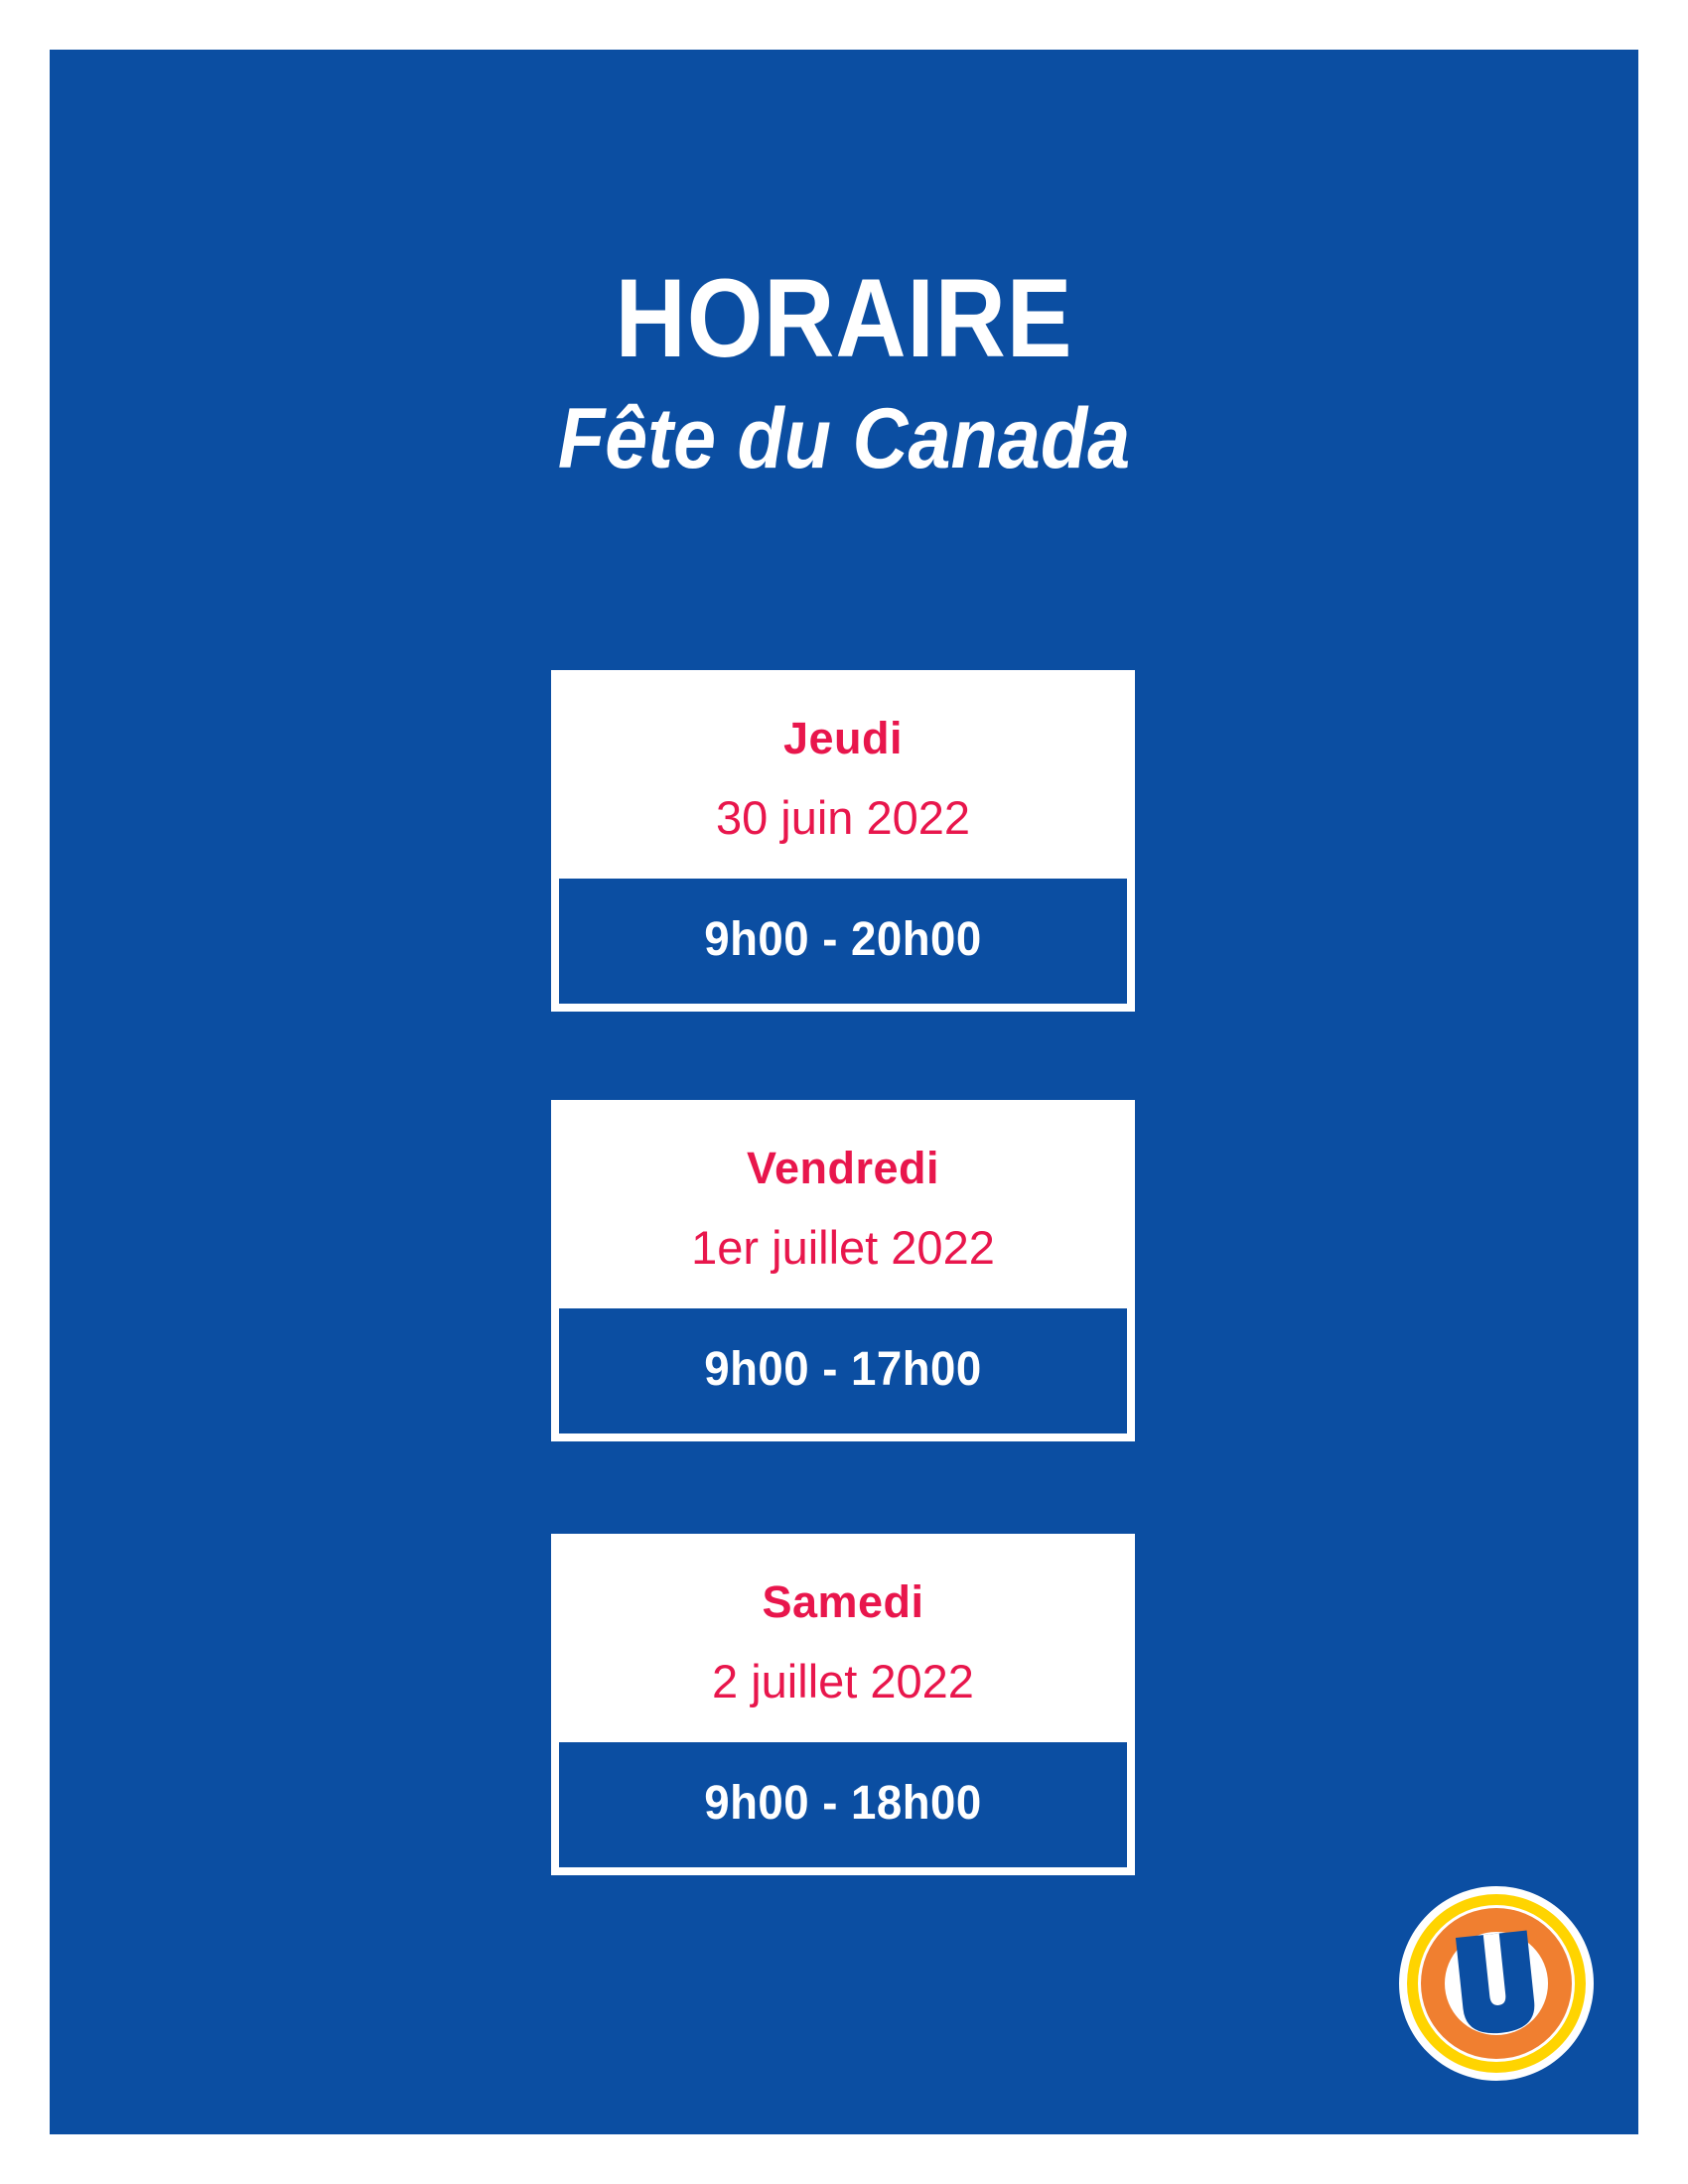 Image resolution: width=1688 pixels, height=2184 pixels. What do you see at coordinates (843, 1168) in the screenshot?
I see `schedule-day-label: Vendredi` at bounding box center [843, 1168].